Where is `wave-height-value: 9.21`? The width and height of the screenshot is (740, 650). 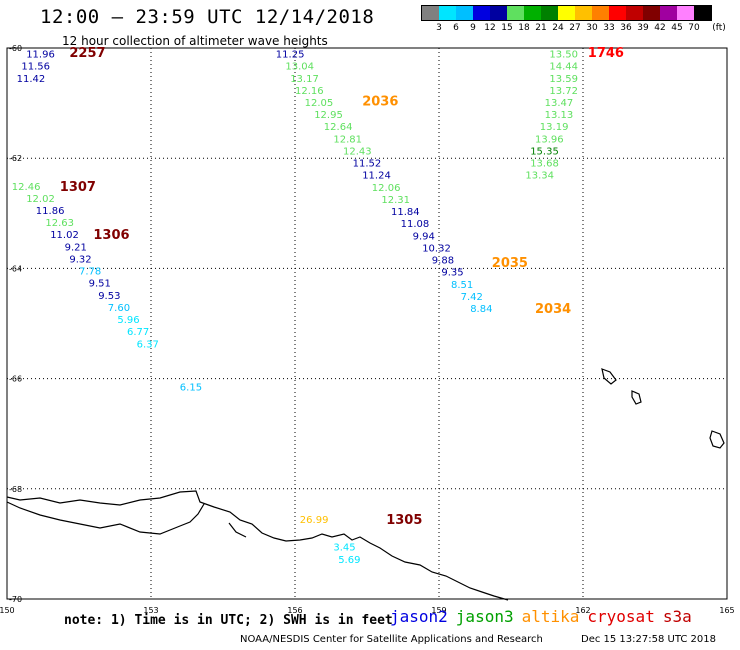
wave-height-value: 9.21 is located at coordinates (76, 247).